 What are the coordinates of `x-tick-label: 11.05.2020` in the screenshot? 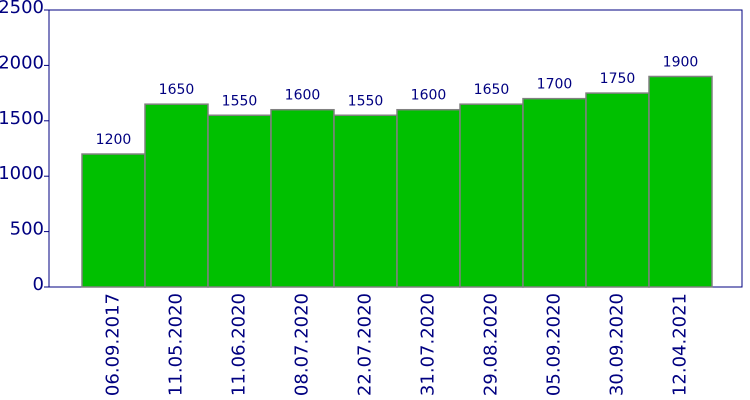 It's located at (176, 344).